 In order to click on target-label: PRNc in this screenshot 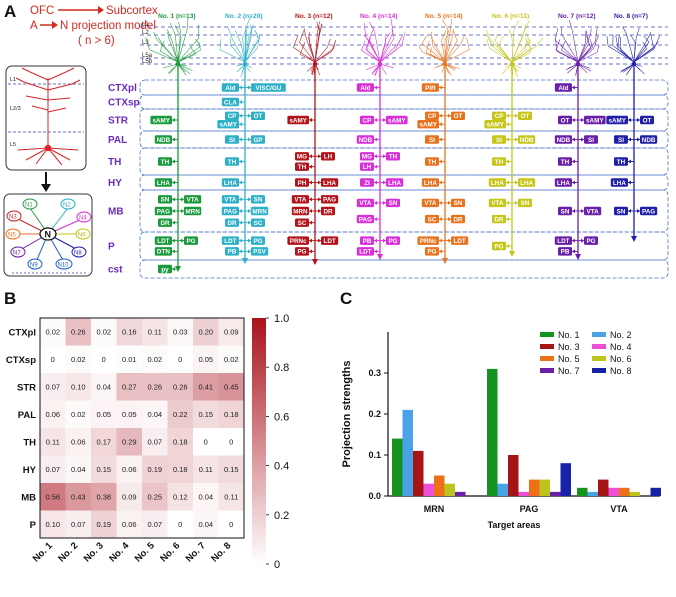, I will do `click(428, 241)`.